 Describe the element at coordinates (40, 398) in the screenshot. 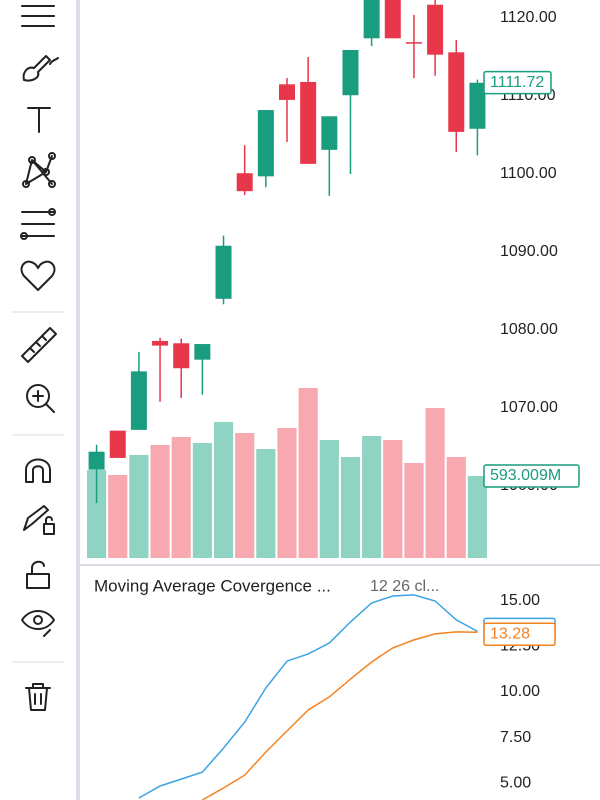

I see `zoom-tool` at that location.